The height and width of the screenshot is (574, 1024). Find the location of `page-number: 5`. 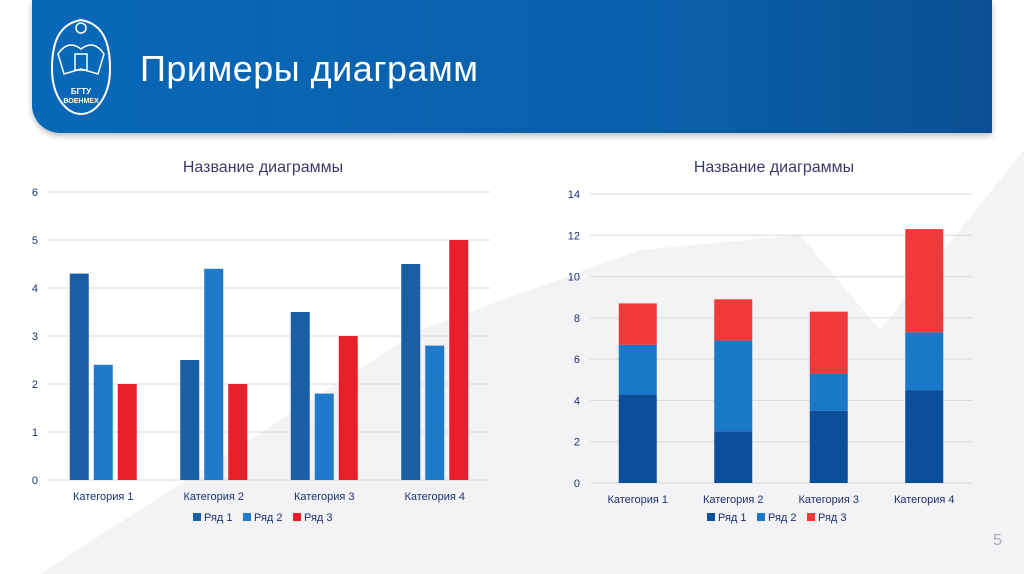

page-number: 5 is located at coordinates (997, 540).